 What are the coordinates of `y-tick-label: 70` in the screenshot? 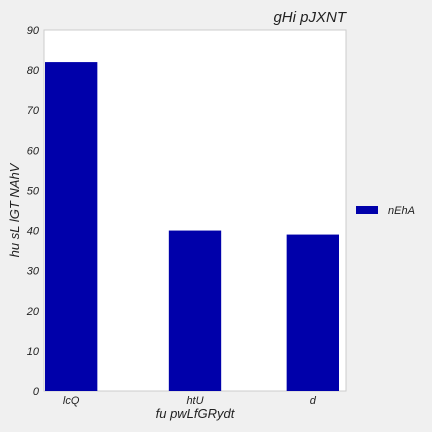 It's located at (33, 111).